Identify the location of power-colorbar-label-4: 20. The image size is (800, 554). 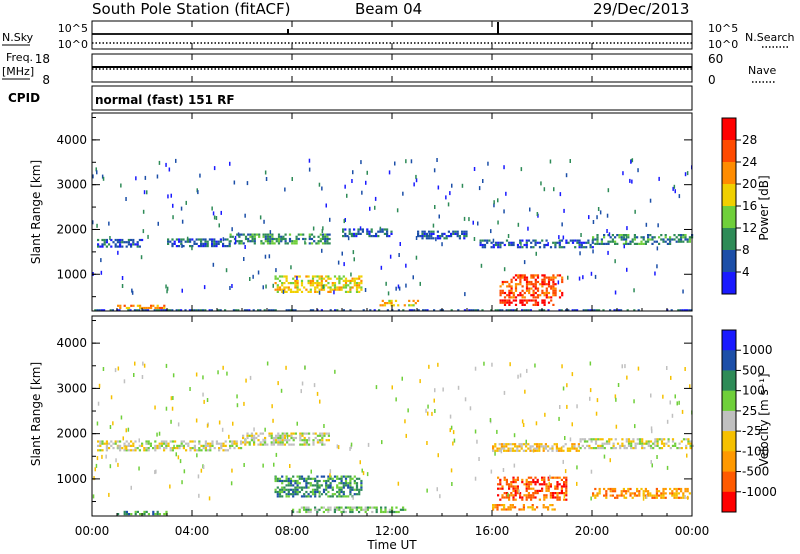
(749, 184).